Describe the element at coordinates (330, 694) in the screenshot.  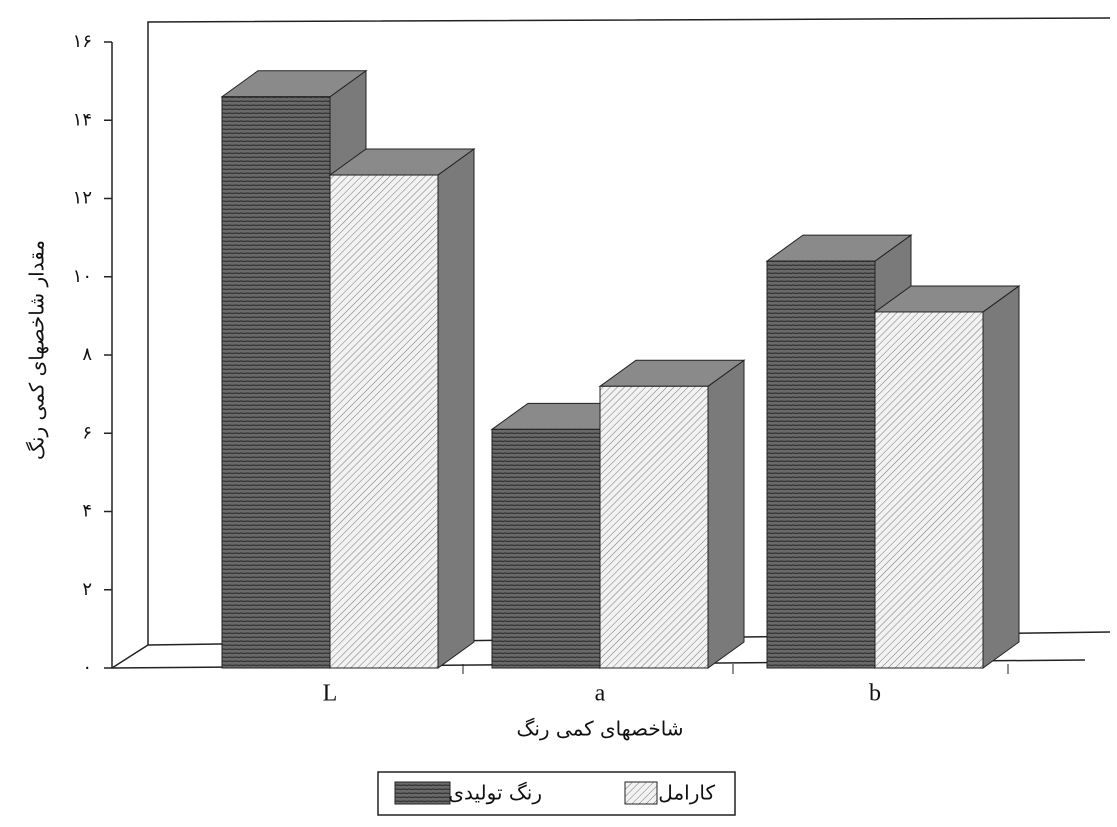
I see `x-tick-label: L` at that location.